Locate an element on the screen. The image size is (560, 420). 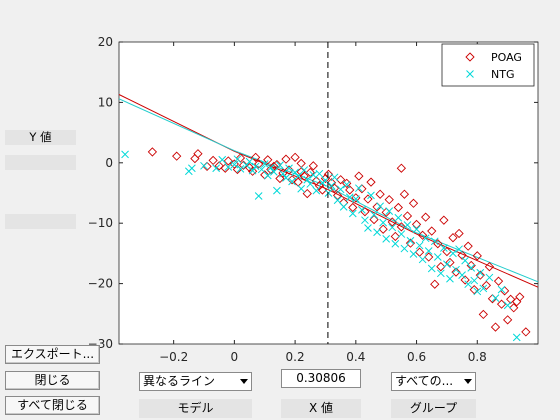
model-label: モデル is located at coordinates (195, 408).